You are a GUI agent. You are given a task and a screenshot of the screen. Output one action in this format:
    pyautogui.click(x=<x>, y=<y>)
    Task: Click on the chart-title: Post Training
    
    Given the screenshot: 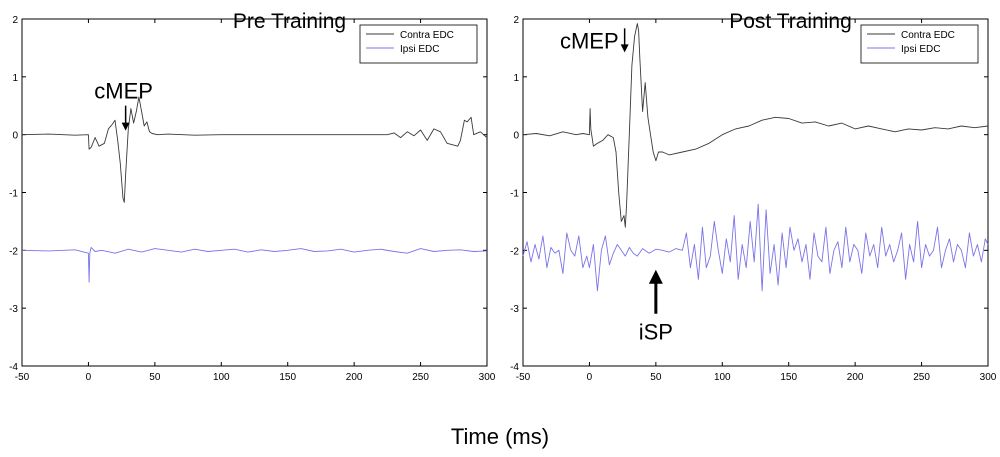 What is the action you would take?
    pyautogui.click(x=790, y=21)
    